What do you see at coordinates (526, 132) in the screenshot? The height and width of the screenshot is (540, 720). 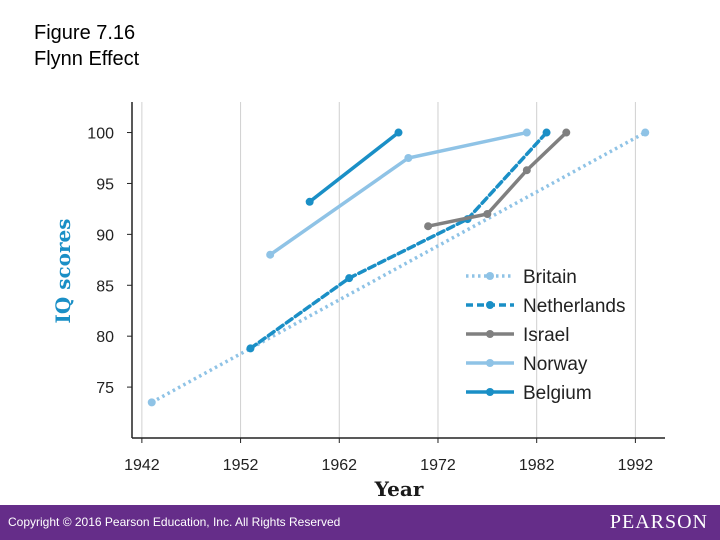 I see `point-norway-1981` at bounding box center [526, 132].